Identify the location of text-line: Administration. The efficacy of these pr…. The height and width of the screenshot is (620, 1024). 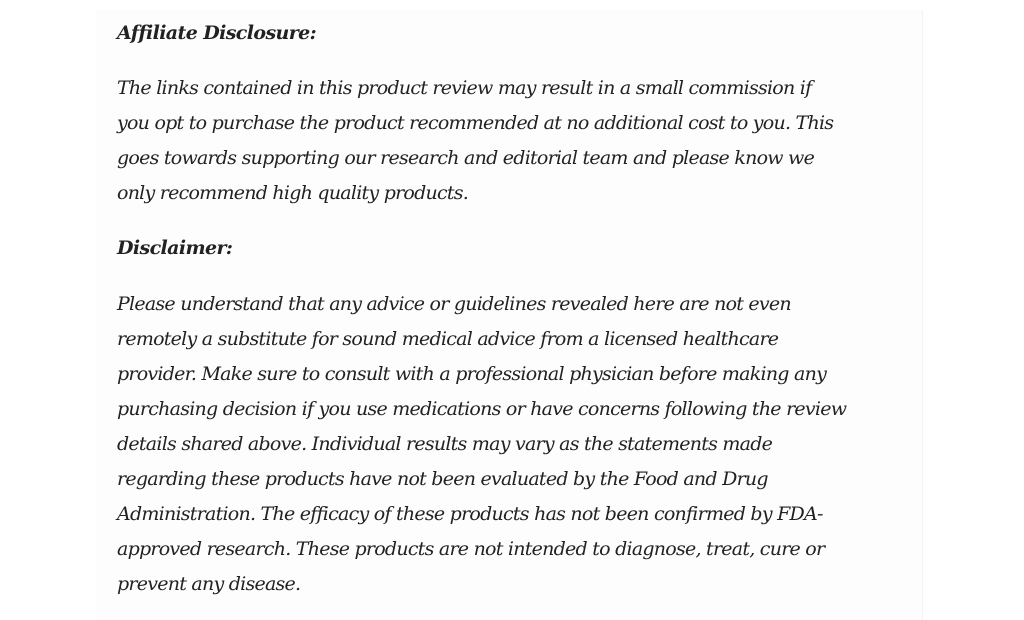
(470, 514).